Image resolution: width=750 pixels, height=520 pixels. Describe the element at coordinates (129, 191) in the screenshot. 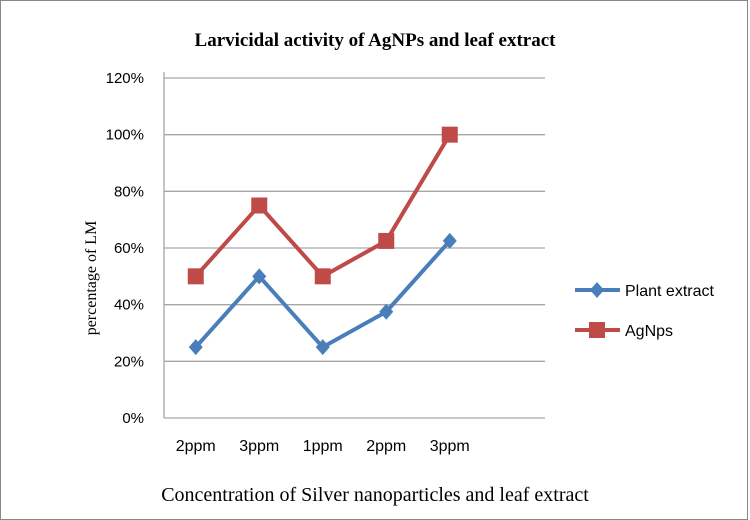

I see `y-tick-label: 80%` at that location.